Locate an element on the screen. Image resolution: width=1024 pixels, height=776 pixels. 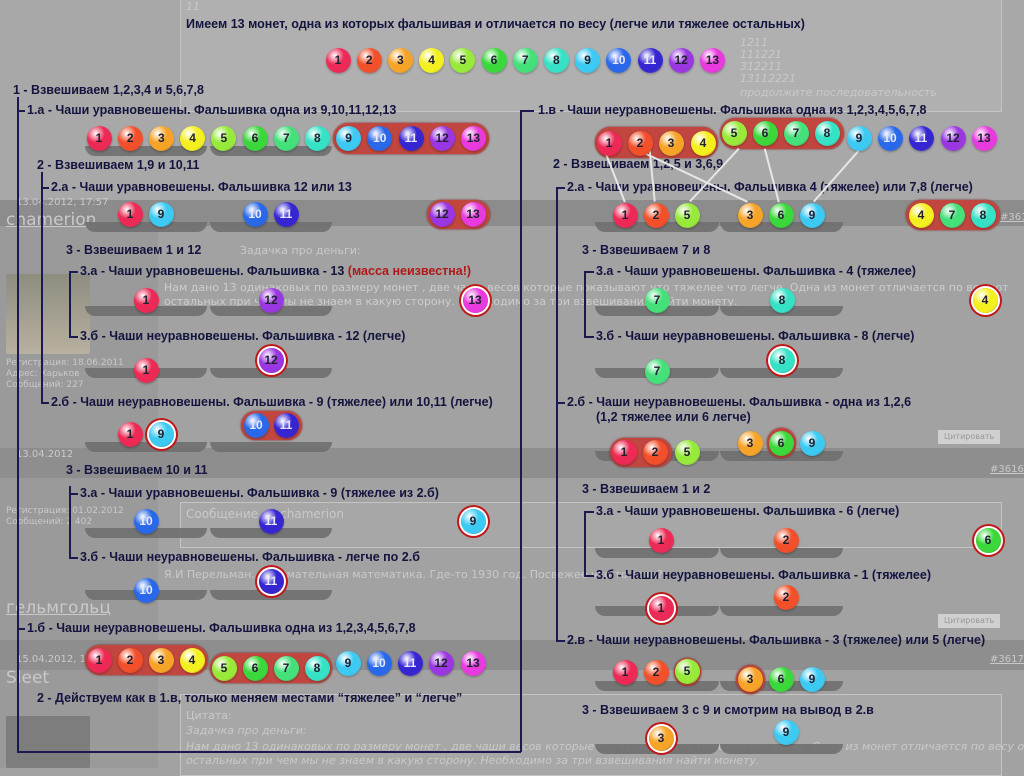
coin: 8 is located at coordinates (983, 215).